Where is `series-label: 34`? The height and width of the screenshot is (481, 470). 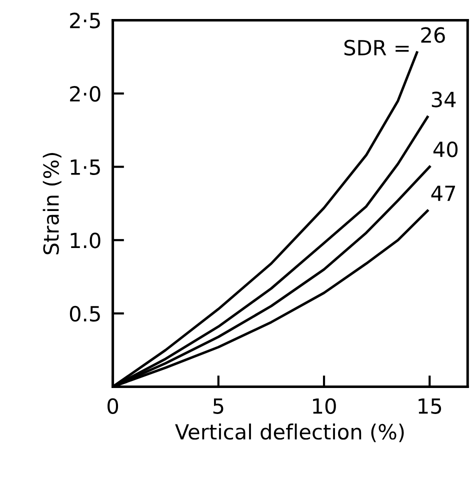
series-label: 34 is located at coordinates (444, 100).